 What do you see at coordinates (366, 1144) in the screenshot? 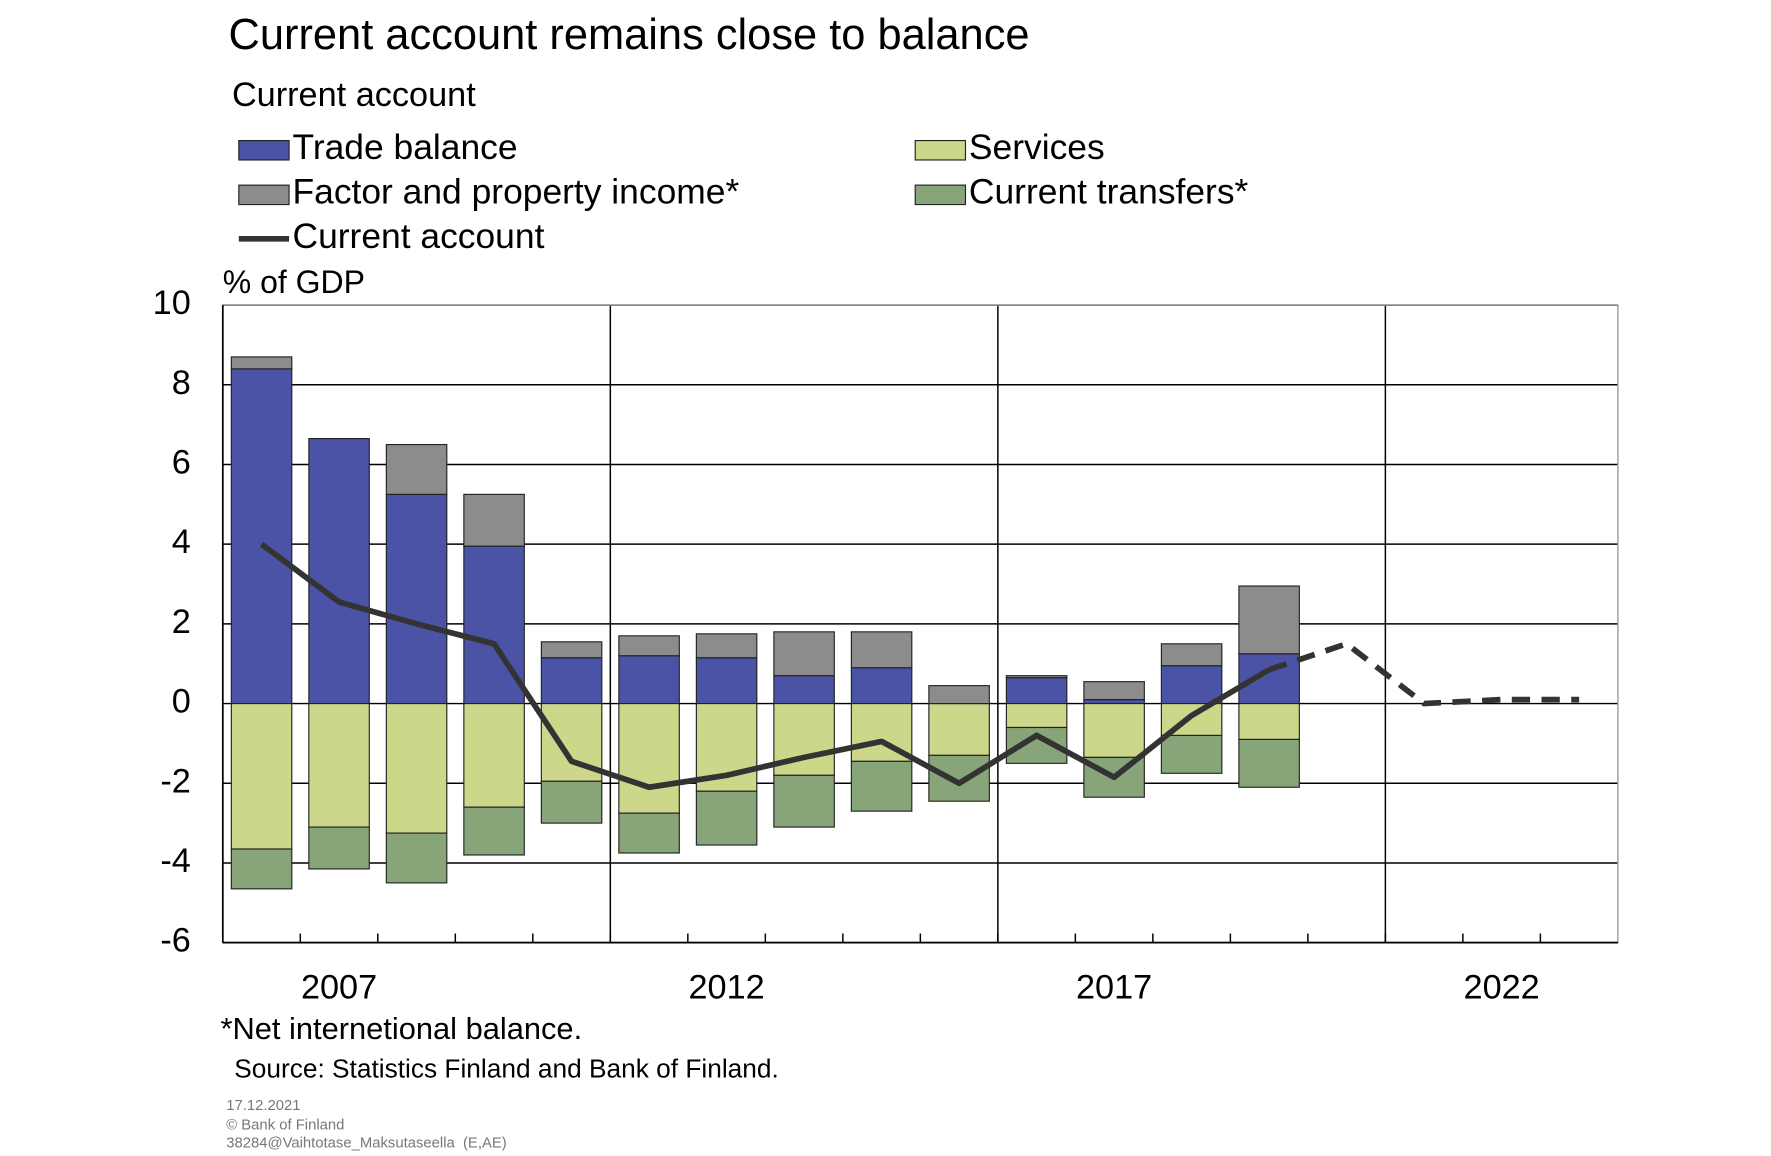
I see `file-id: 38284@Vaihtotase_Maksutaseella (E,AE)` at bounding box center [366, 1144].